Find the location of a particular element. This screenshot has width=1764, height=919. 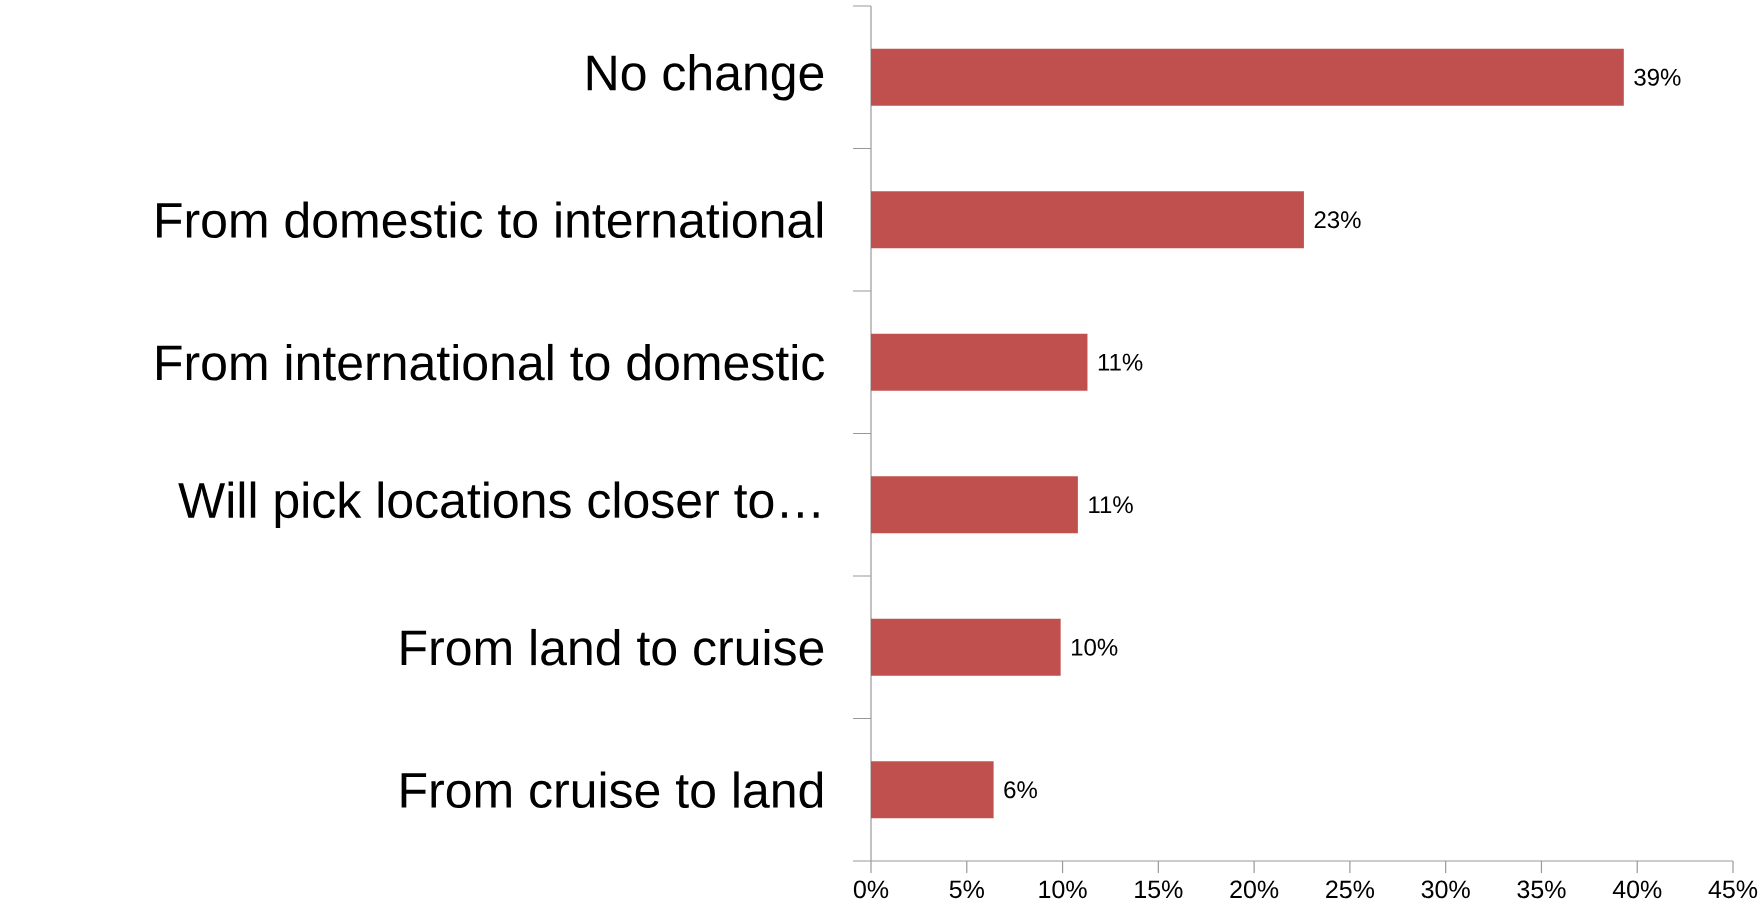

data-label: 23% is located at coordinates (1337, 220).